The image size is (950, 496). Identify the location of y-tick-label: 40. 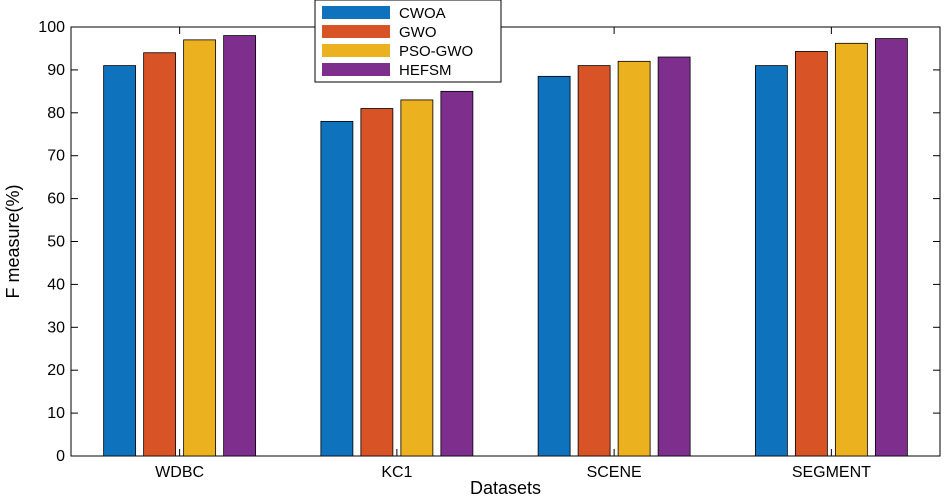
(56, 284).